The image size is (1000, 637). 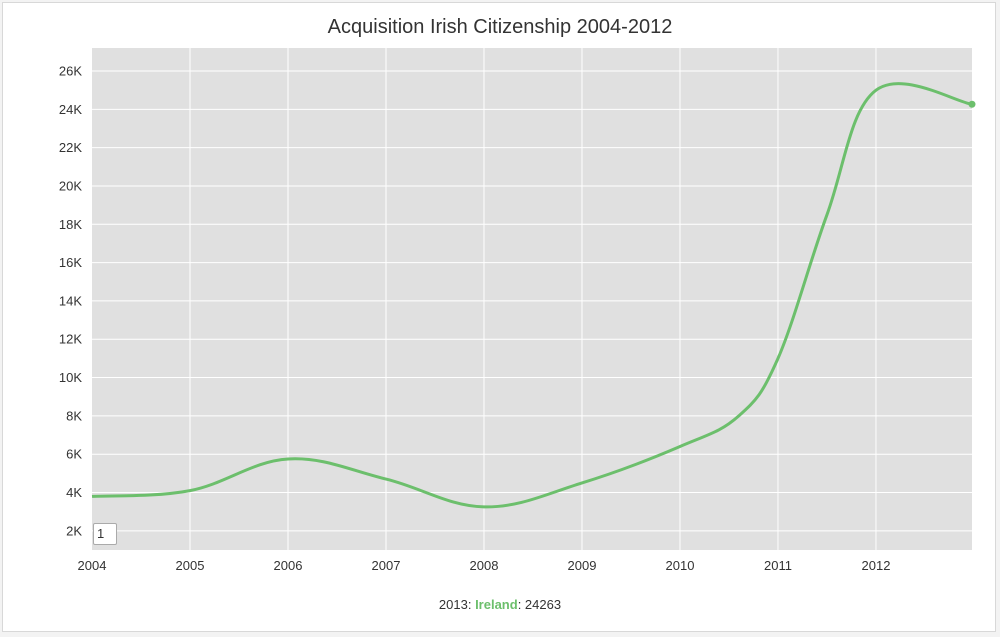 What do you see at coordinates (70, 109) in the screenshot?
I see `y-tick-label: 24K` at bounding box center [70, 109].